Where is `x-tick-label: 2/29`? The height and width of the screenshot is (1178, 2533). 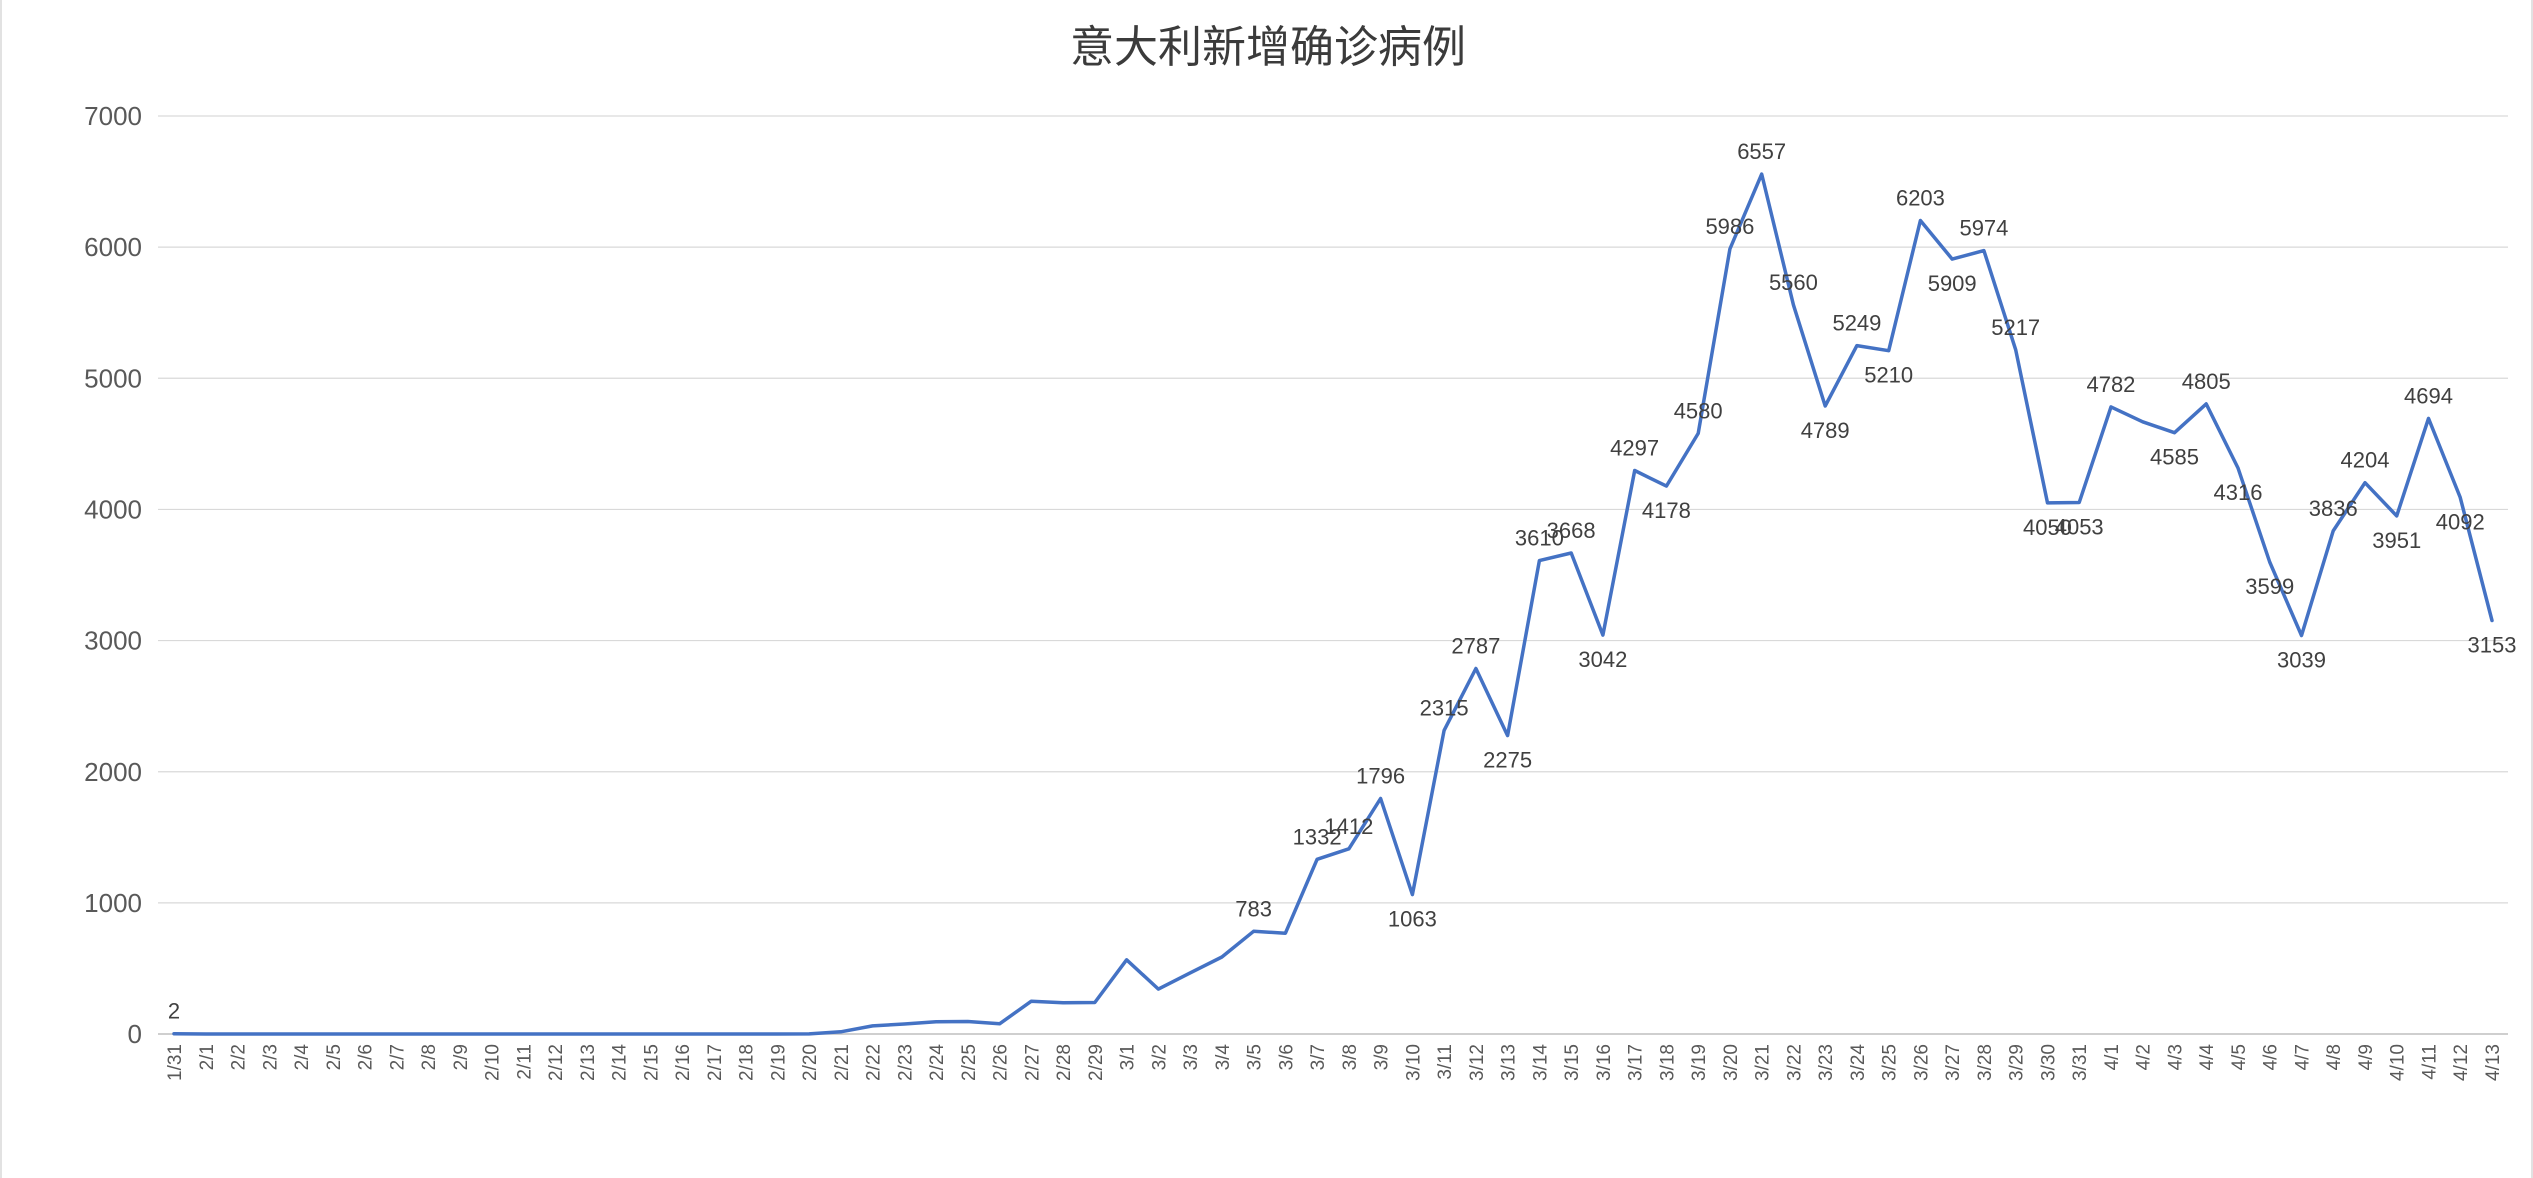 x-tick-label: 2/29 is located at coordinates (1096, 1062).